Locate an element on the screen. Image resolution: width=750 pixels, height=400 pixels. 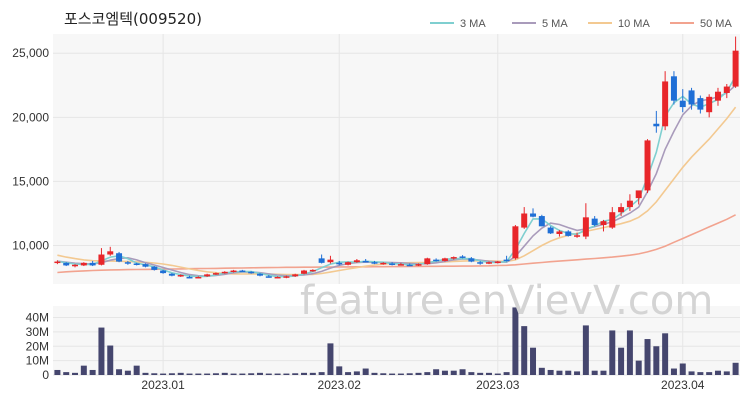
x-tick-label: 2023.01 is located at coordinates (163, 385).